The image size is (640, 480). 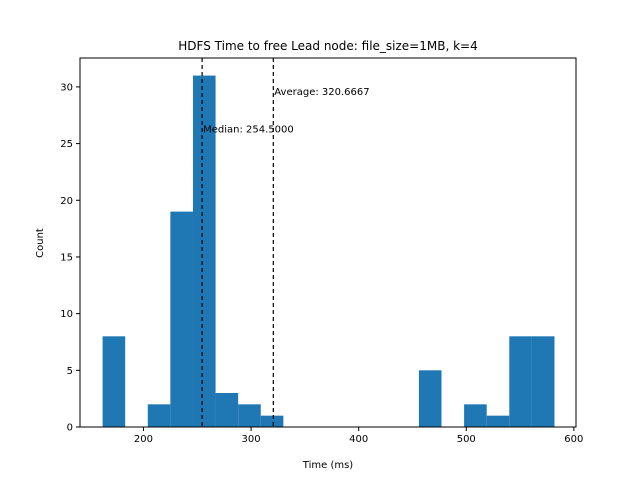 What do you see at coordinates (143, 439) in the screenshot?
I see `x-tick-label: 200` at bounding box center [143, 439].